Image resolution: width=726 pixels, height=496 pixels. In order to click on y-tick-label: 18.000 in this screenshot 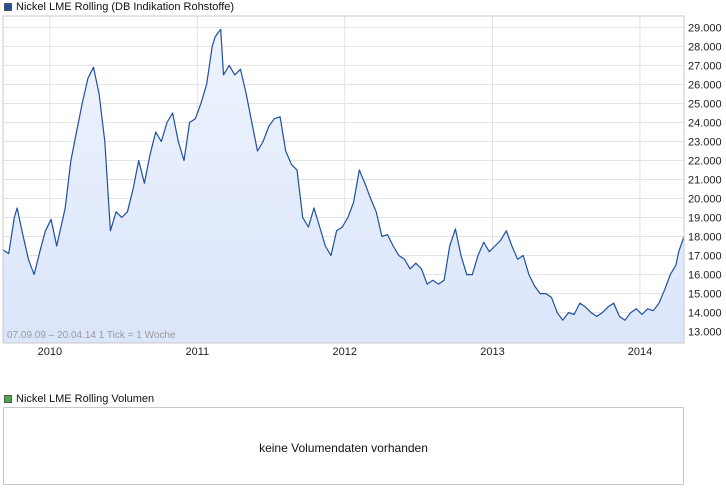, I will do `click(705, 238)`.